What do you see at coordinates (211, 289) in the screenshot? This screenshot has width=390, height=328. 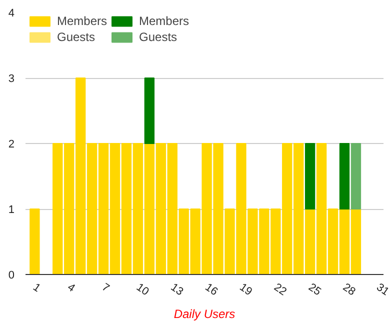 I see `x-tick-label: 16` at bounding box center [211, 289].